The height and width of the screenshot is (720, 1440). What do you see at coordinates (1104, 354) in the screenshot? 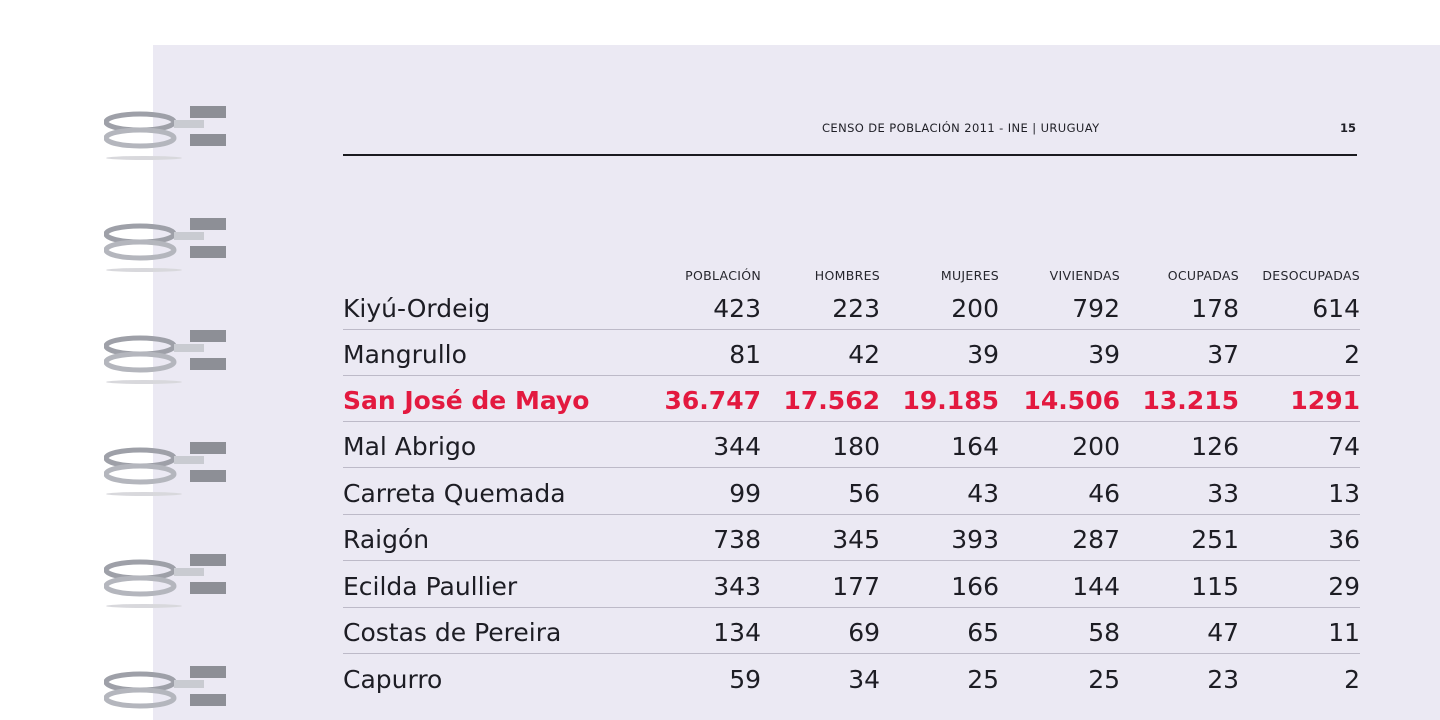
I see `cell-viviendas: 39` at bounding box center [1104, 354].